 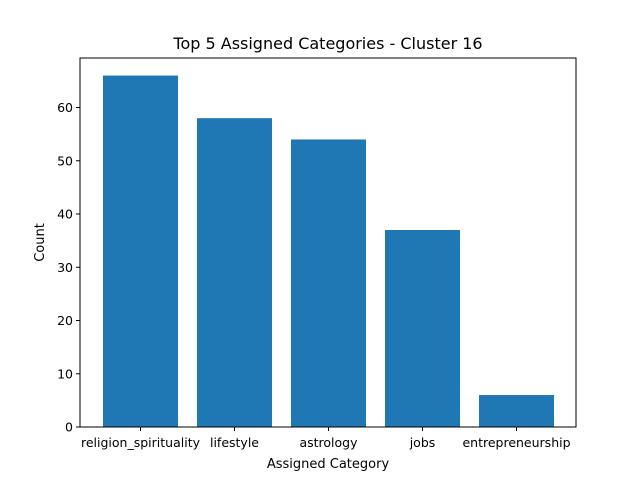 What do you see at coordinates (422, 442) in the screenshot?
I see `x-tick-label: jobs` at bounding box center [422, 442].